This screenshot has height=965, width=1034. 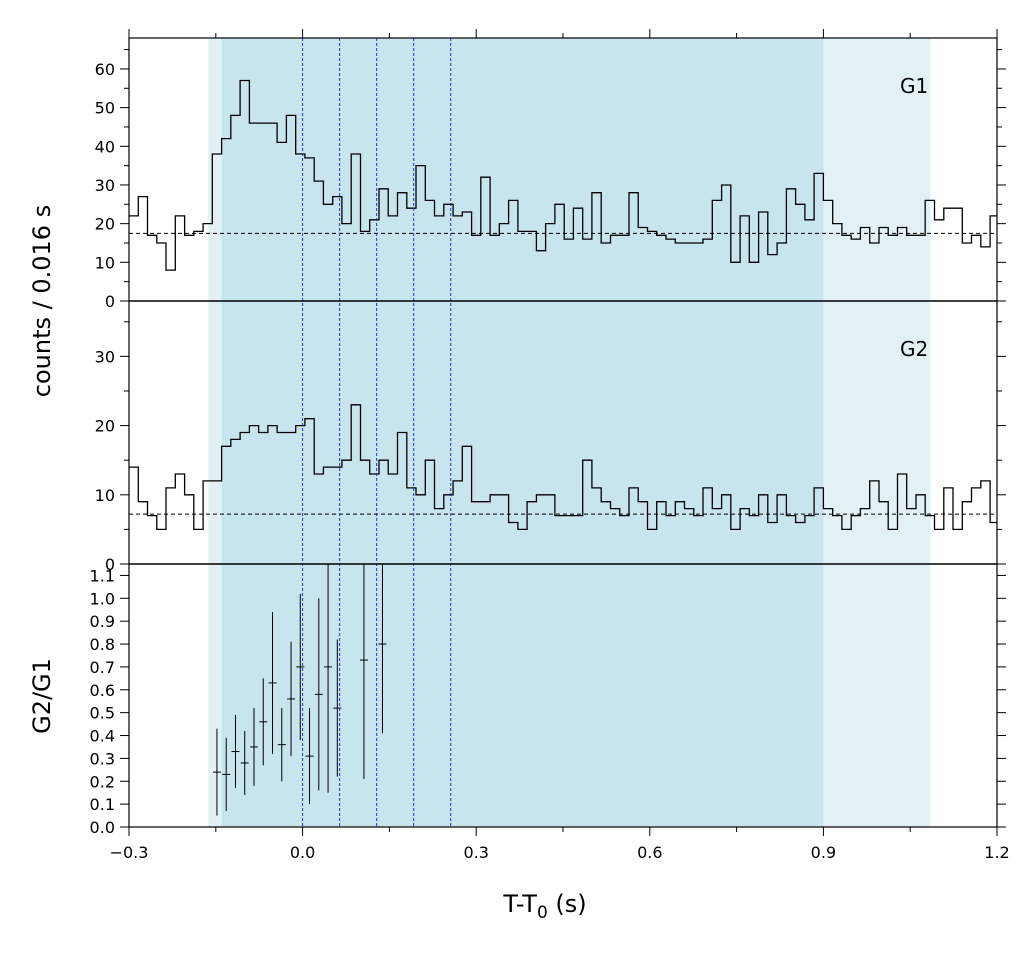 I want to click on g1-ytick-label: 20, so click(x=105, y=224).